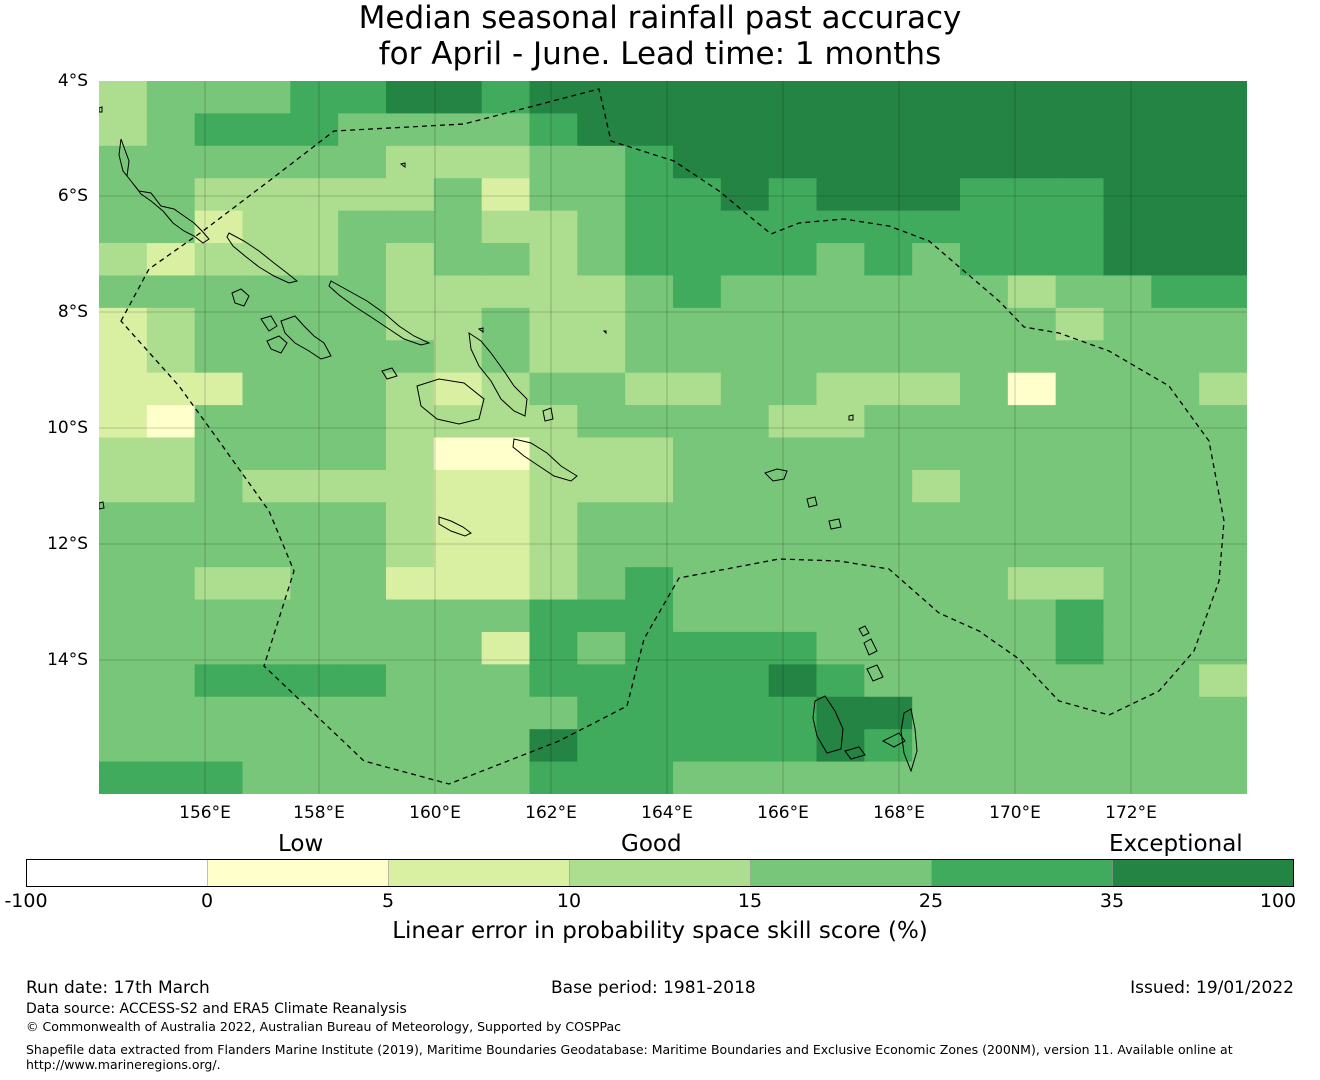 The image size is (1320, 1080). I want to click on colorbar-tick-3: 10, so click(569, 901).